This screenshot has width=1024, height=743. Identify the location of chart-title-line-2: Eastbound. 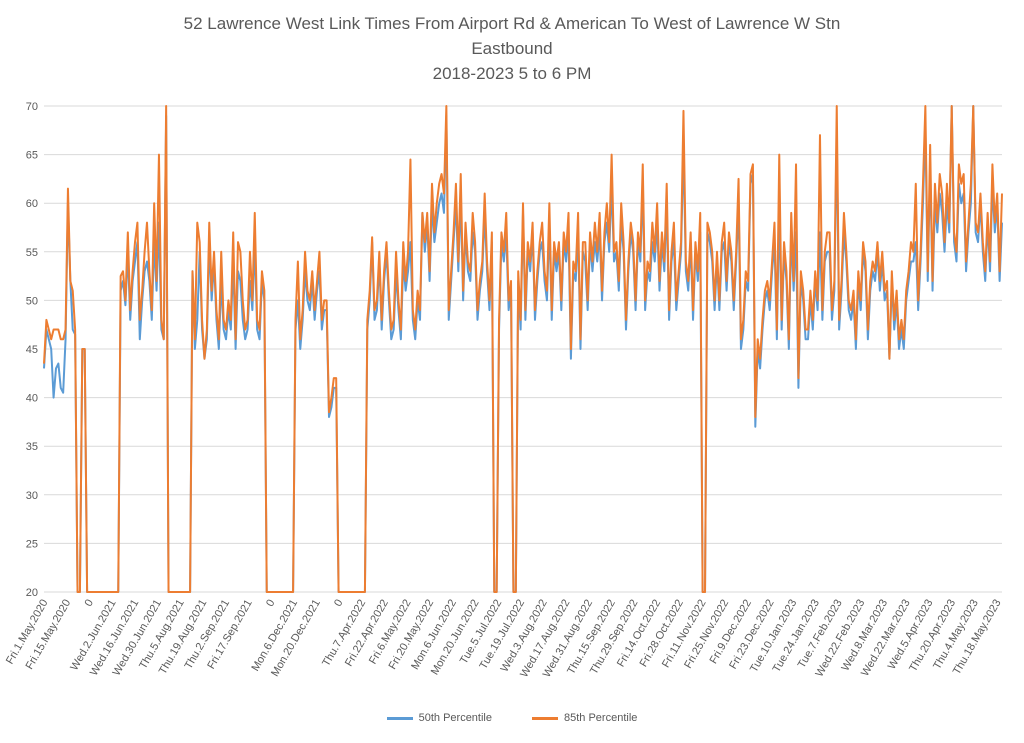
(512, 48).